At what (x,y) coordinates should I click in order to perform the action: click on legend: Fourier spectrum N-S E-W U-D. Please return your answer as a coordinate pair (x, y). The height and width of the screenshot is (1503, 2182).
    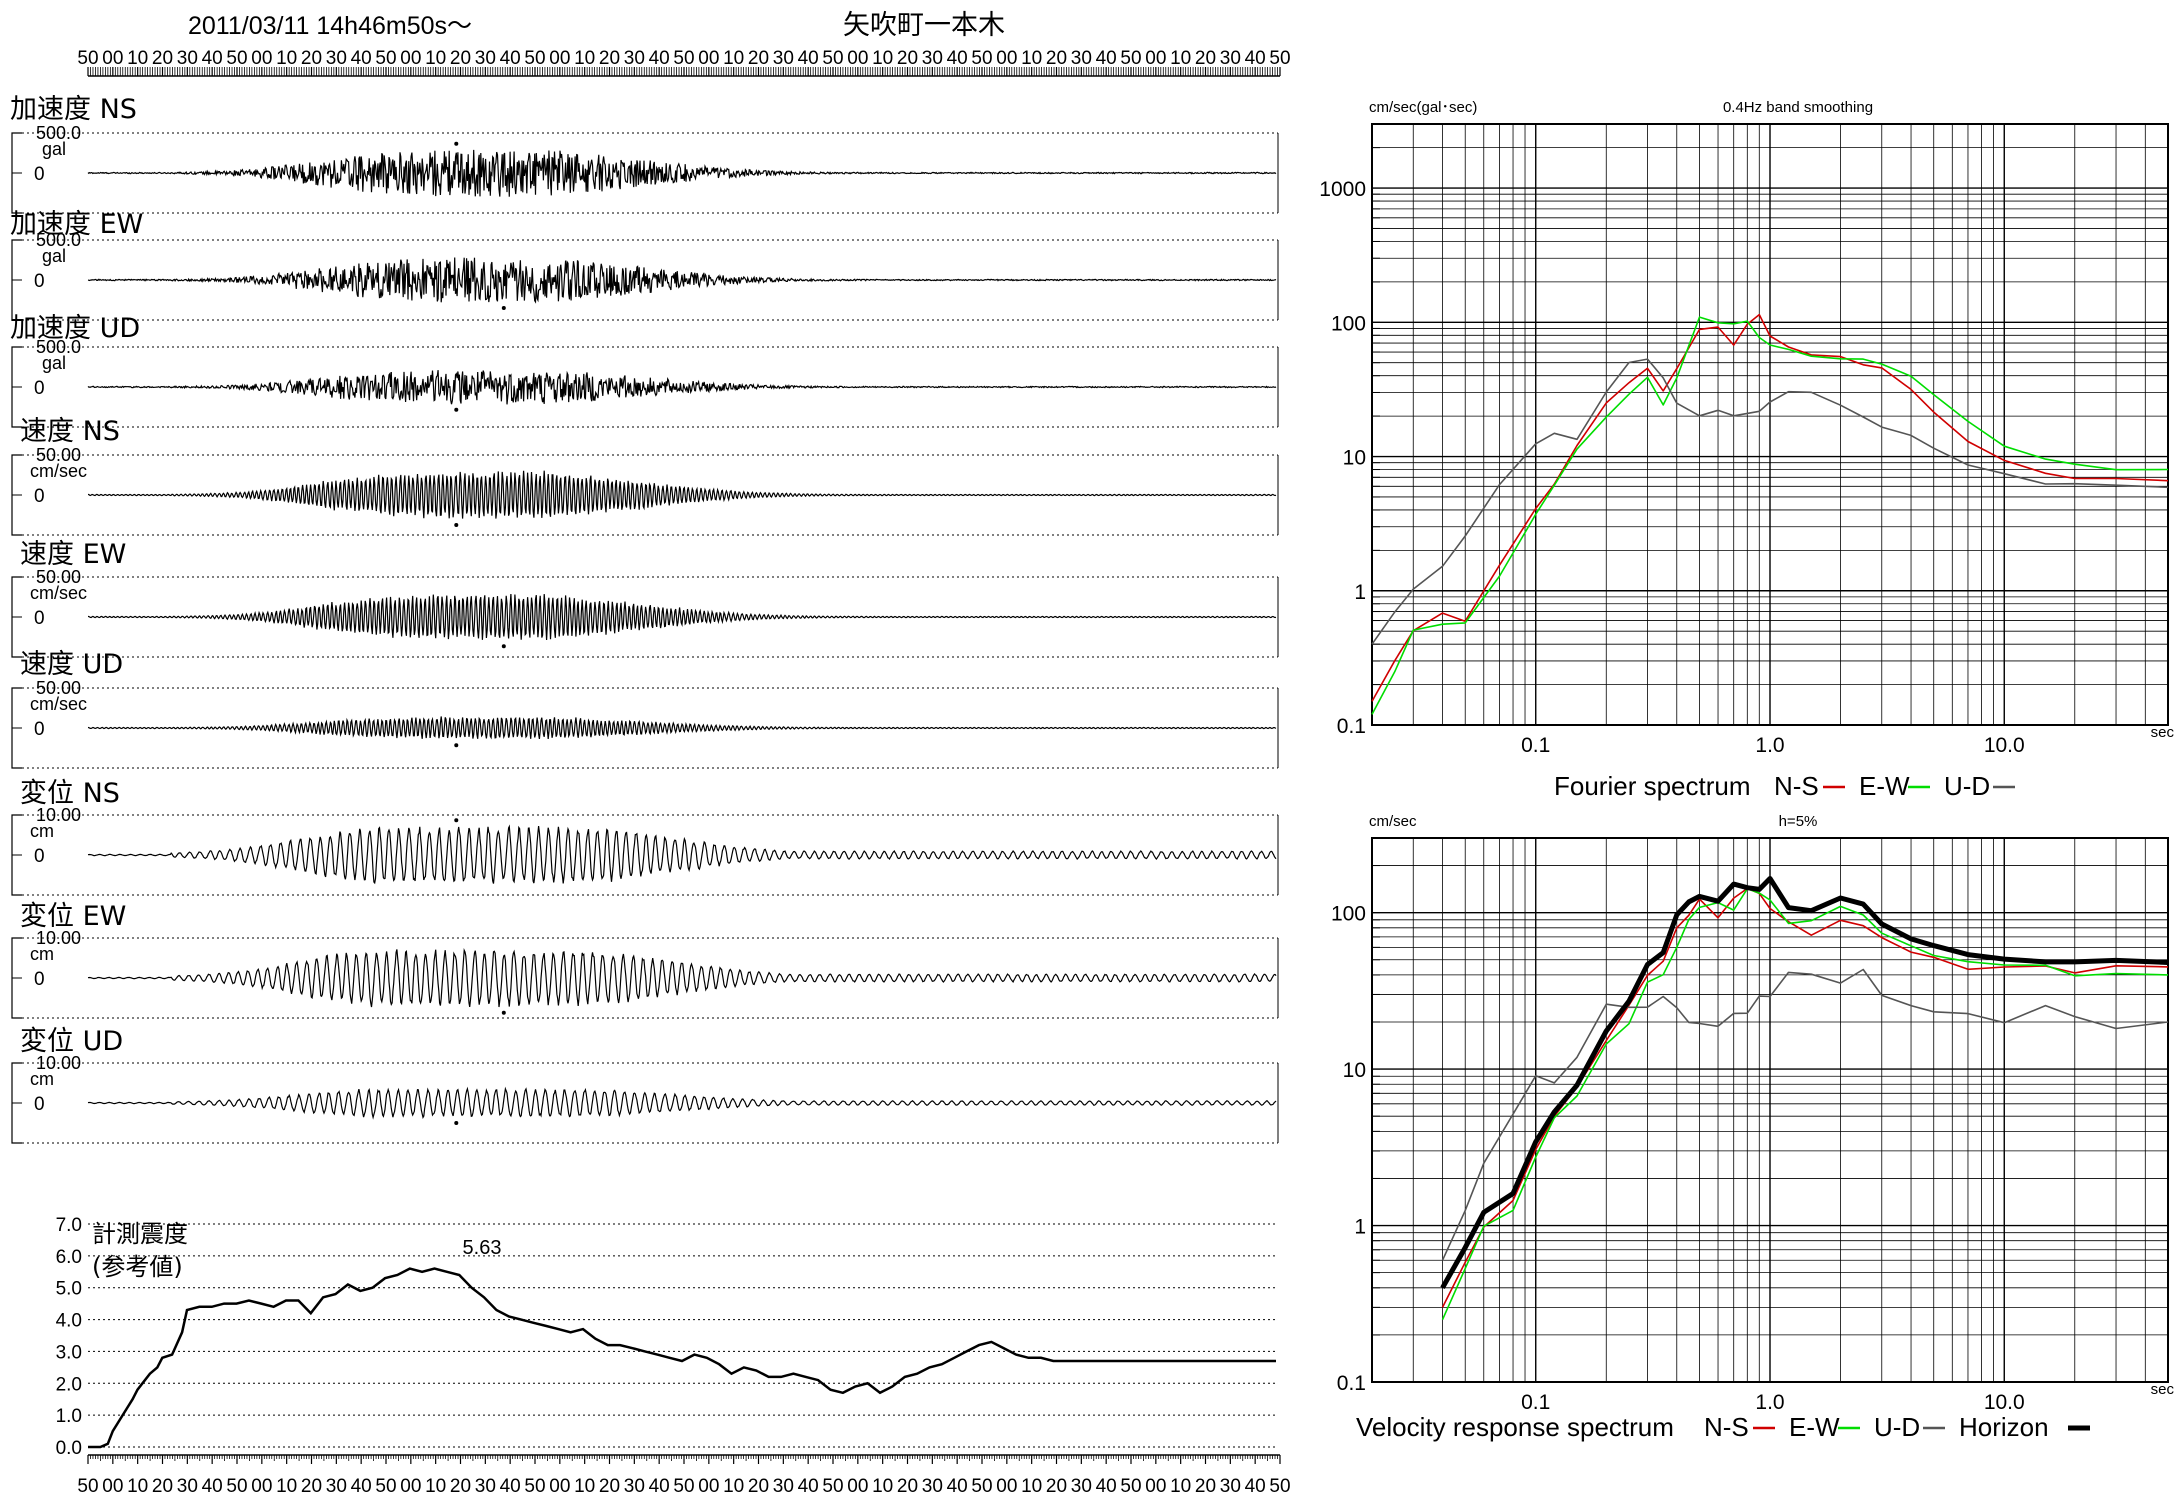
    Looking at the image, I should click on (1784, 786).